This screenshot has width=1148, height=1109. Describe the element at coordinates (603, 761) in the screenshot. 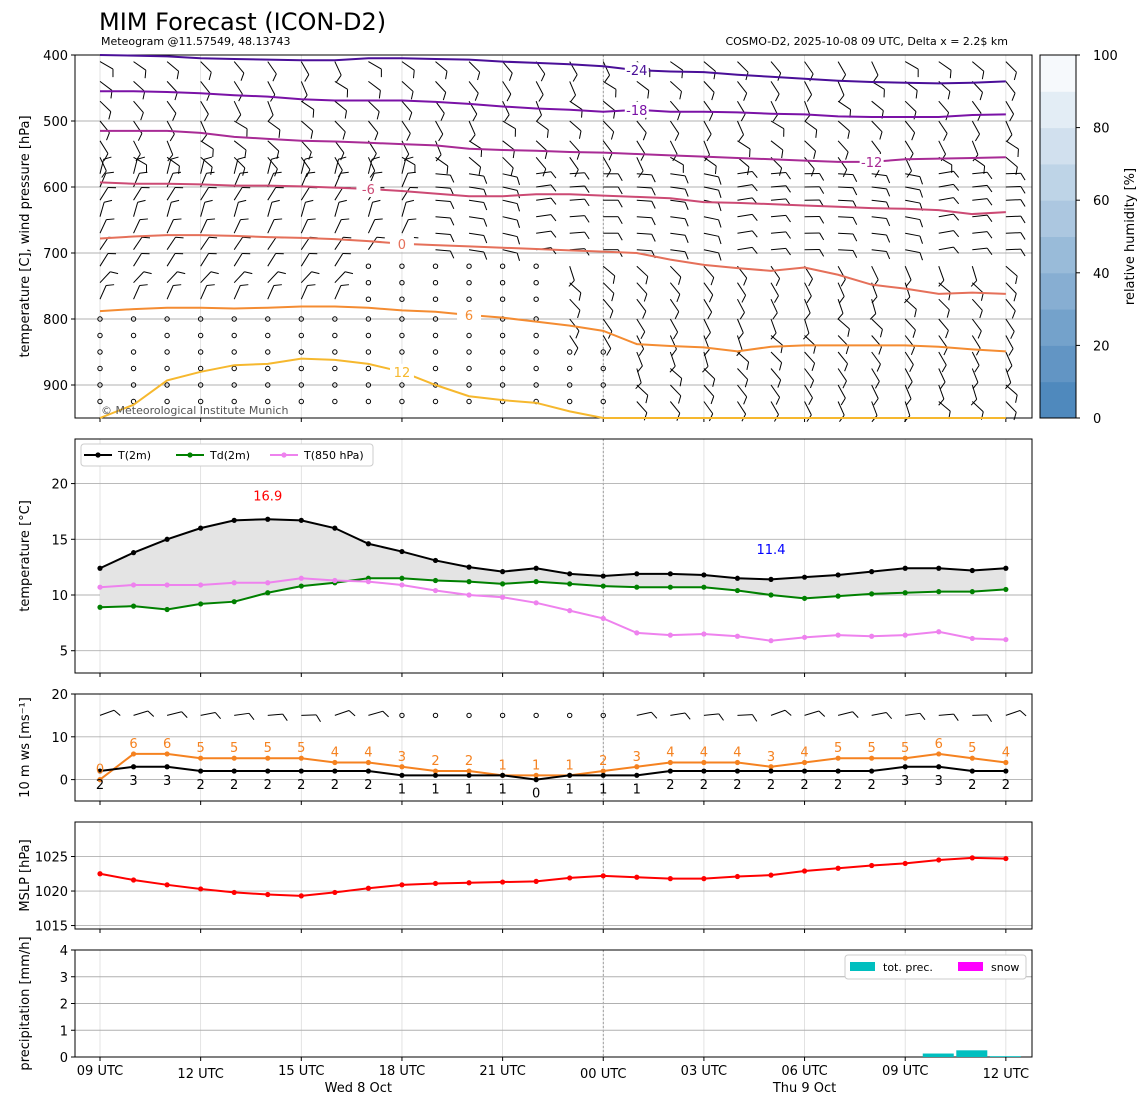

I see `gust-value-label: 2` at that location.